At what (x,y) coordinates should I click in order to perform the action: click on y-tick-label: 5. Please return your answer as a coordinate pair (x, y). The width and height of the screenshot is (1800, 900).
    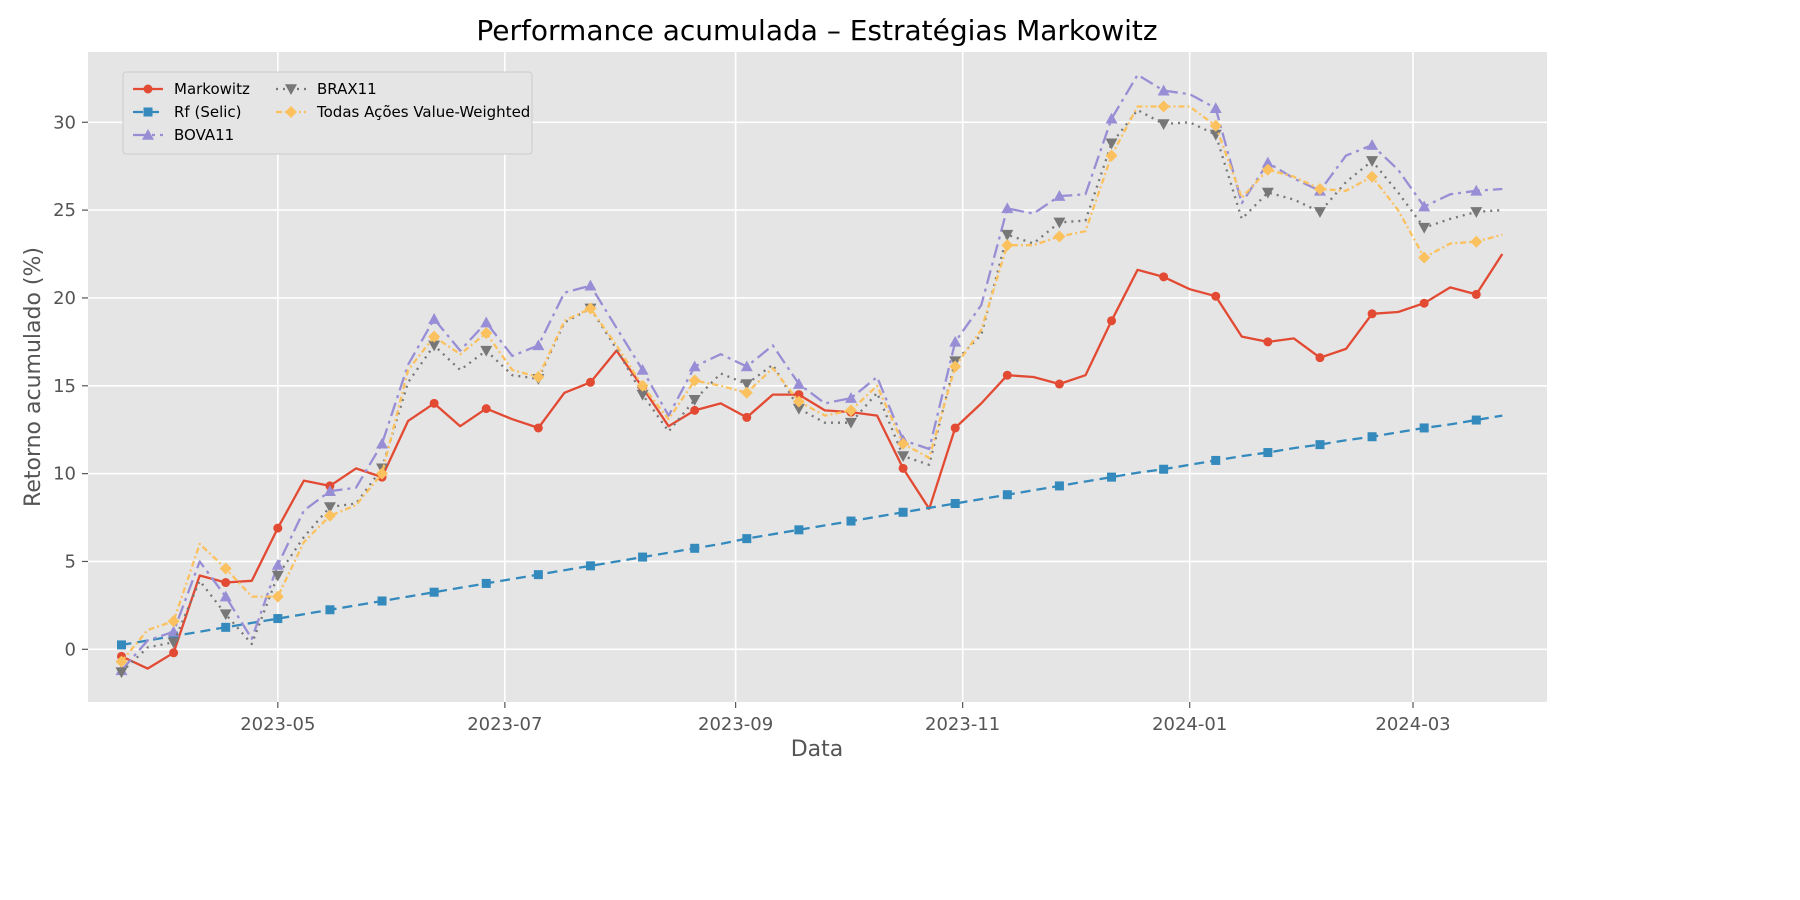
    Looking at the image, I should click on (70, 561).